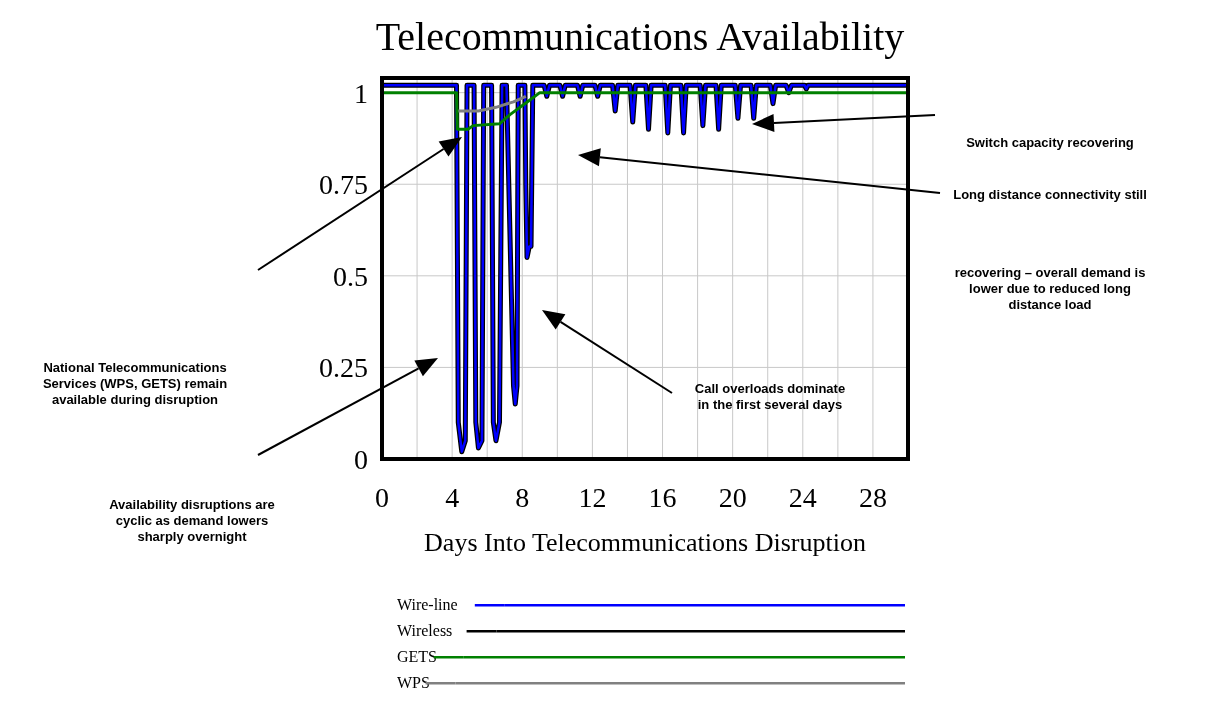 The height and width of the screenshot is (704, 1229). Describe the element at coordinates (662, 497) in the screenshot. I see `x-tick-label: 16` at that location.